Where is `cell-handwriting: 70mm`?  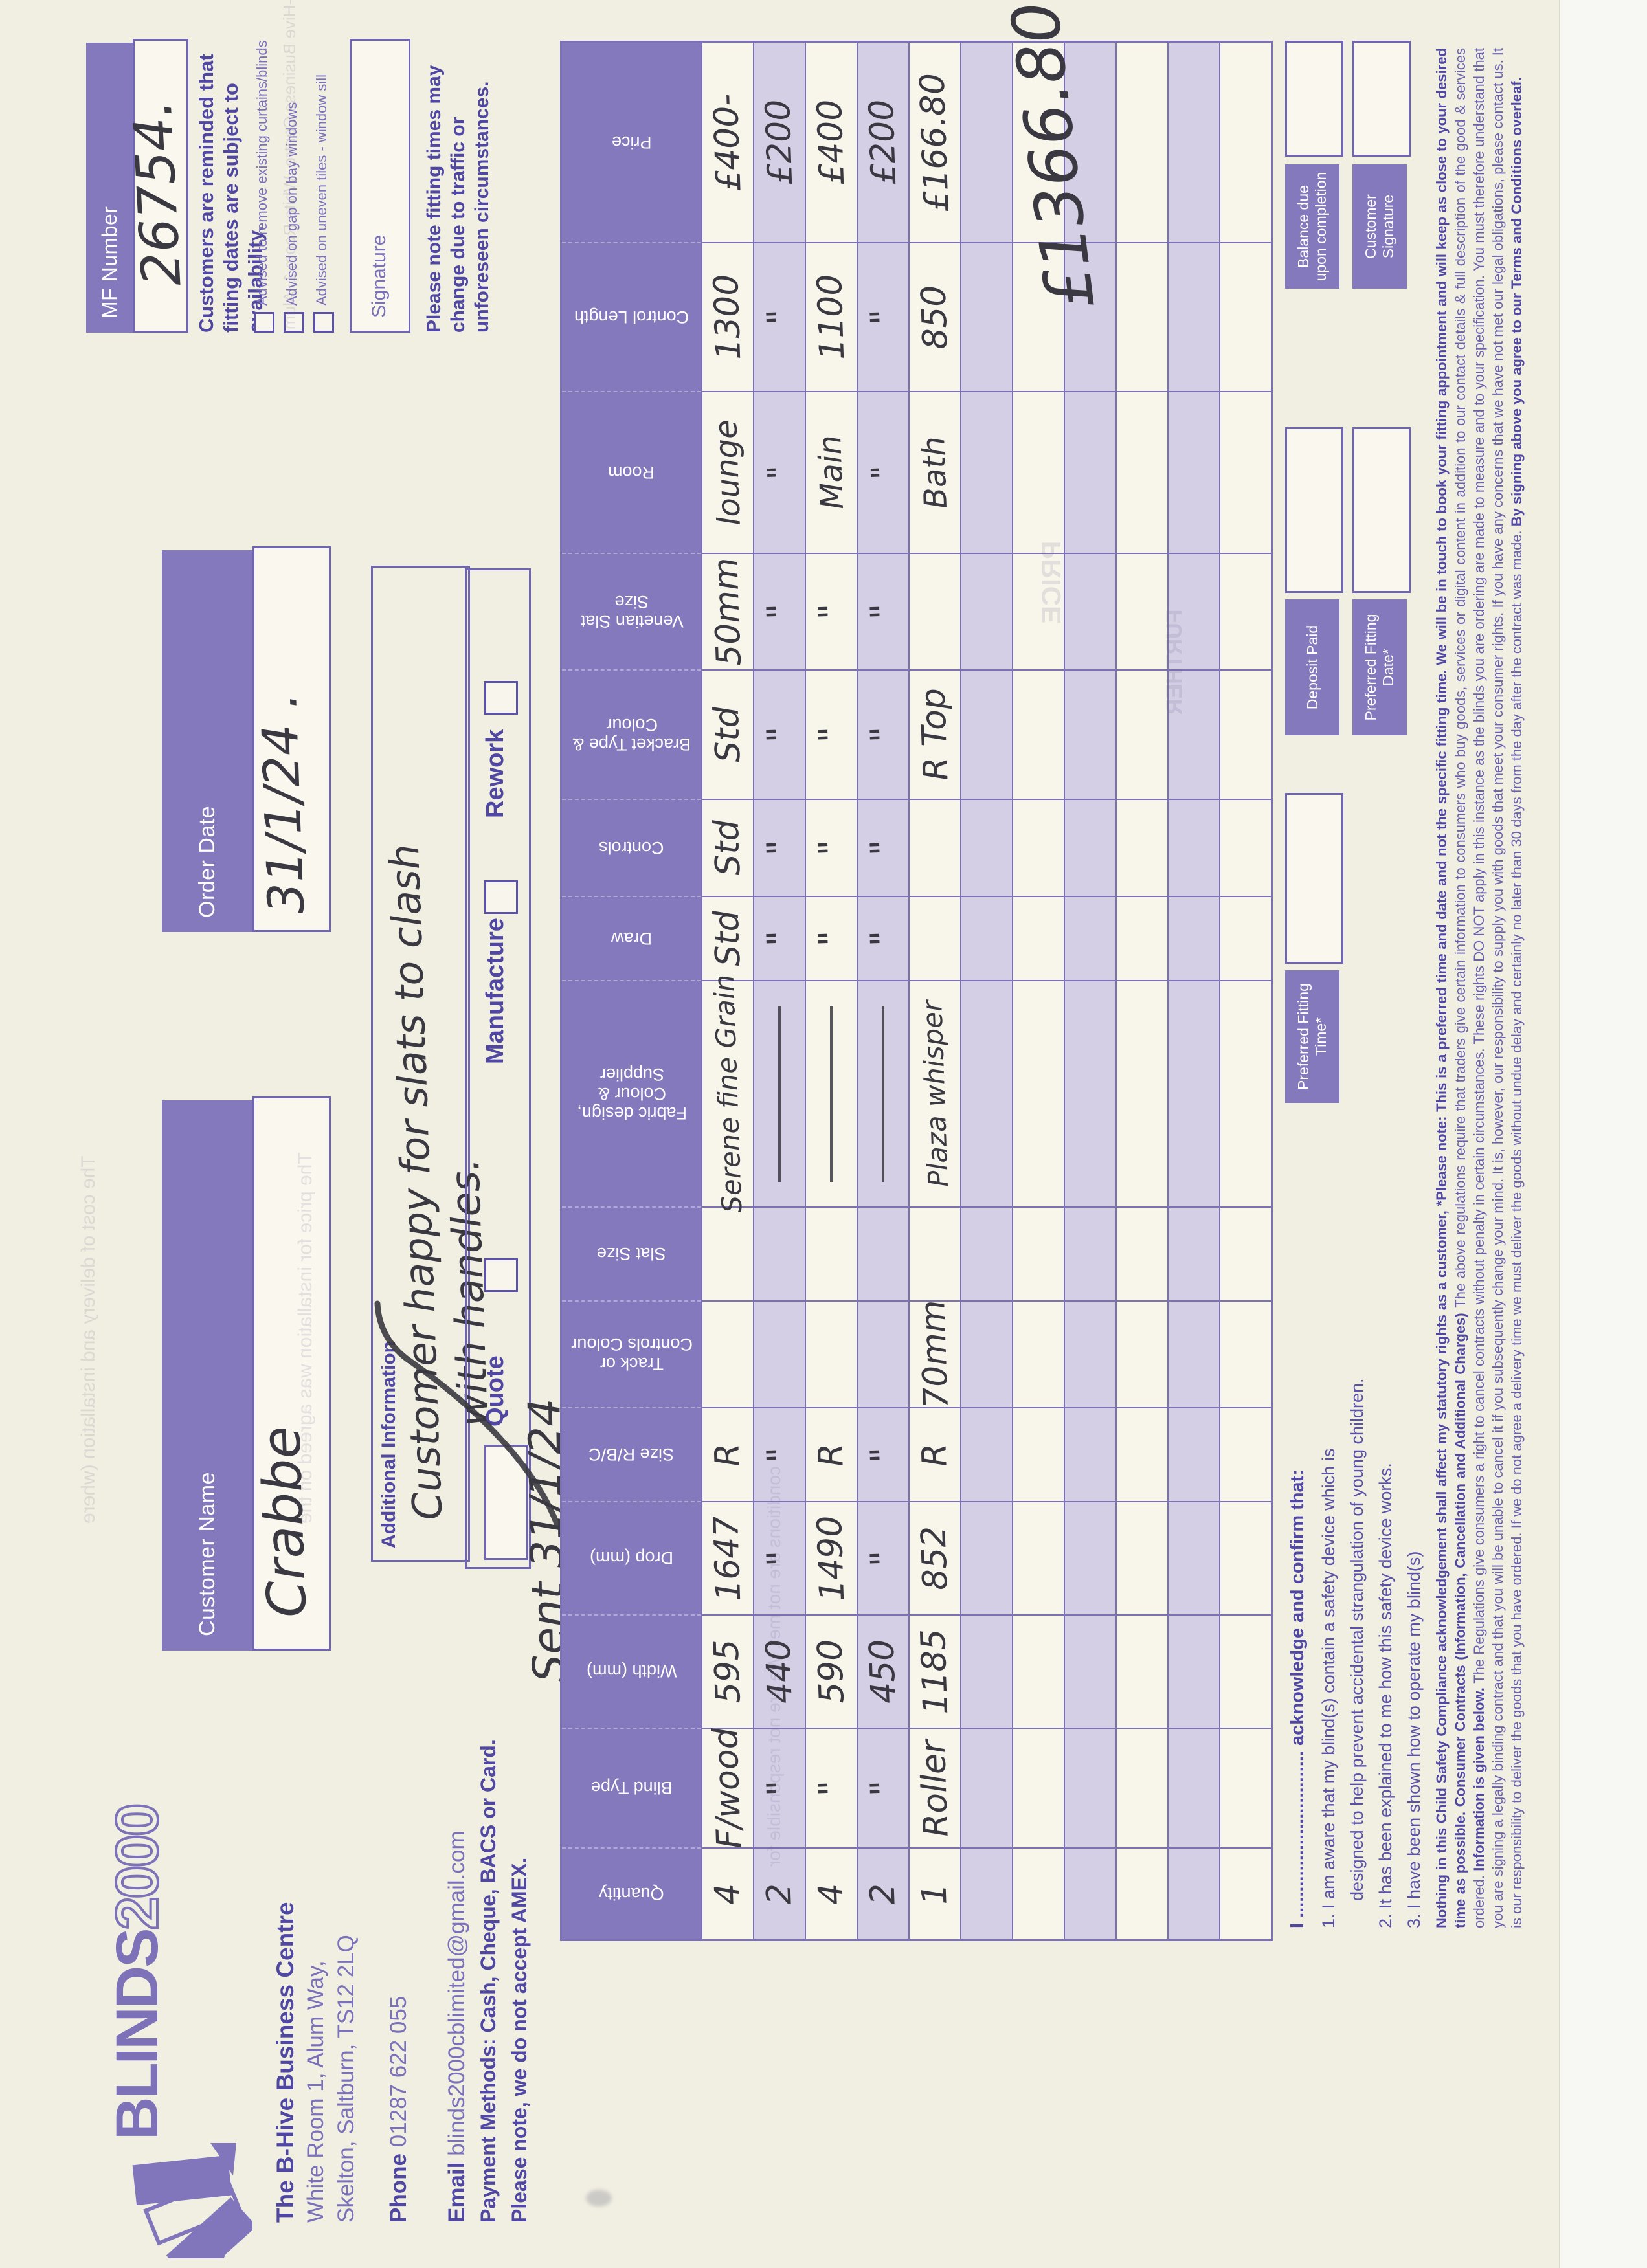
cell-handwriting: 70mm is located at coordinates (934, 1354).